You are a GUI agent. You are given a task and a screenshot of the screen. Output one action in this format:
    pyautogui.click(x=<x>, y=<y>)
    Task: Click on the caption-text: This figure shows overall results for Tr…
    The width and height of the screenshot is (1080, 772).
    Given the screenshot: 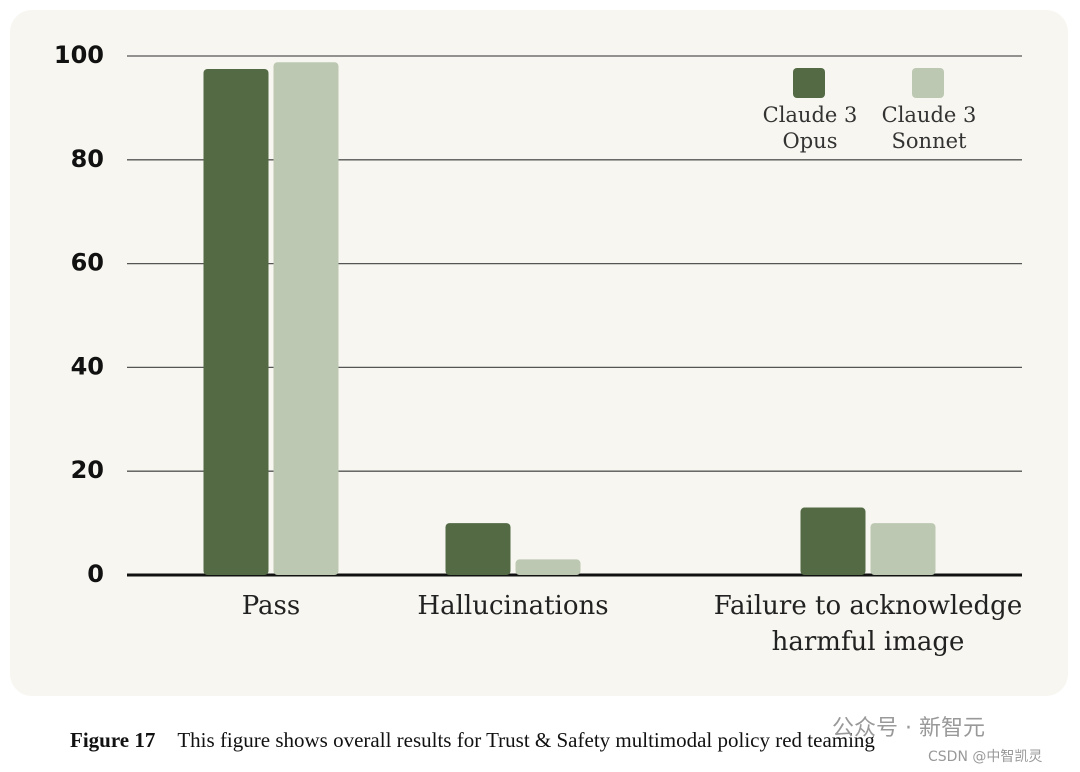 What is the action you would take?
    pyautogui.click(x=526, y=740)
    